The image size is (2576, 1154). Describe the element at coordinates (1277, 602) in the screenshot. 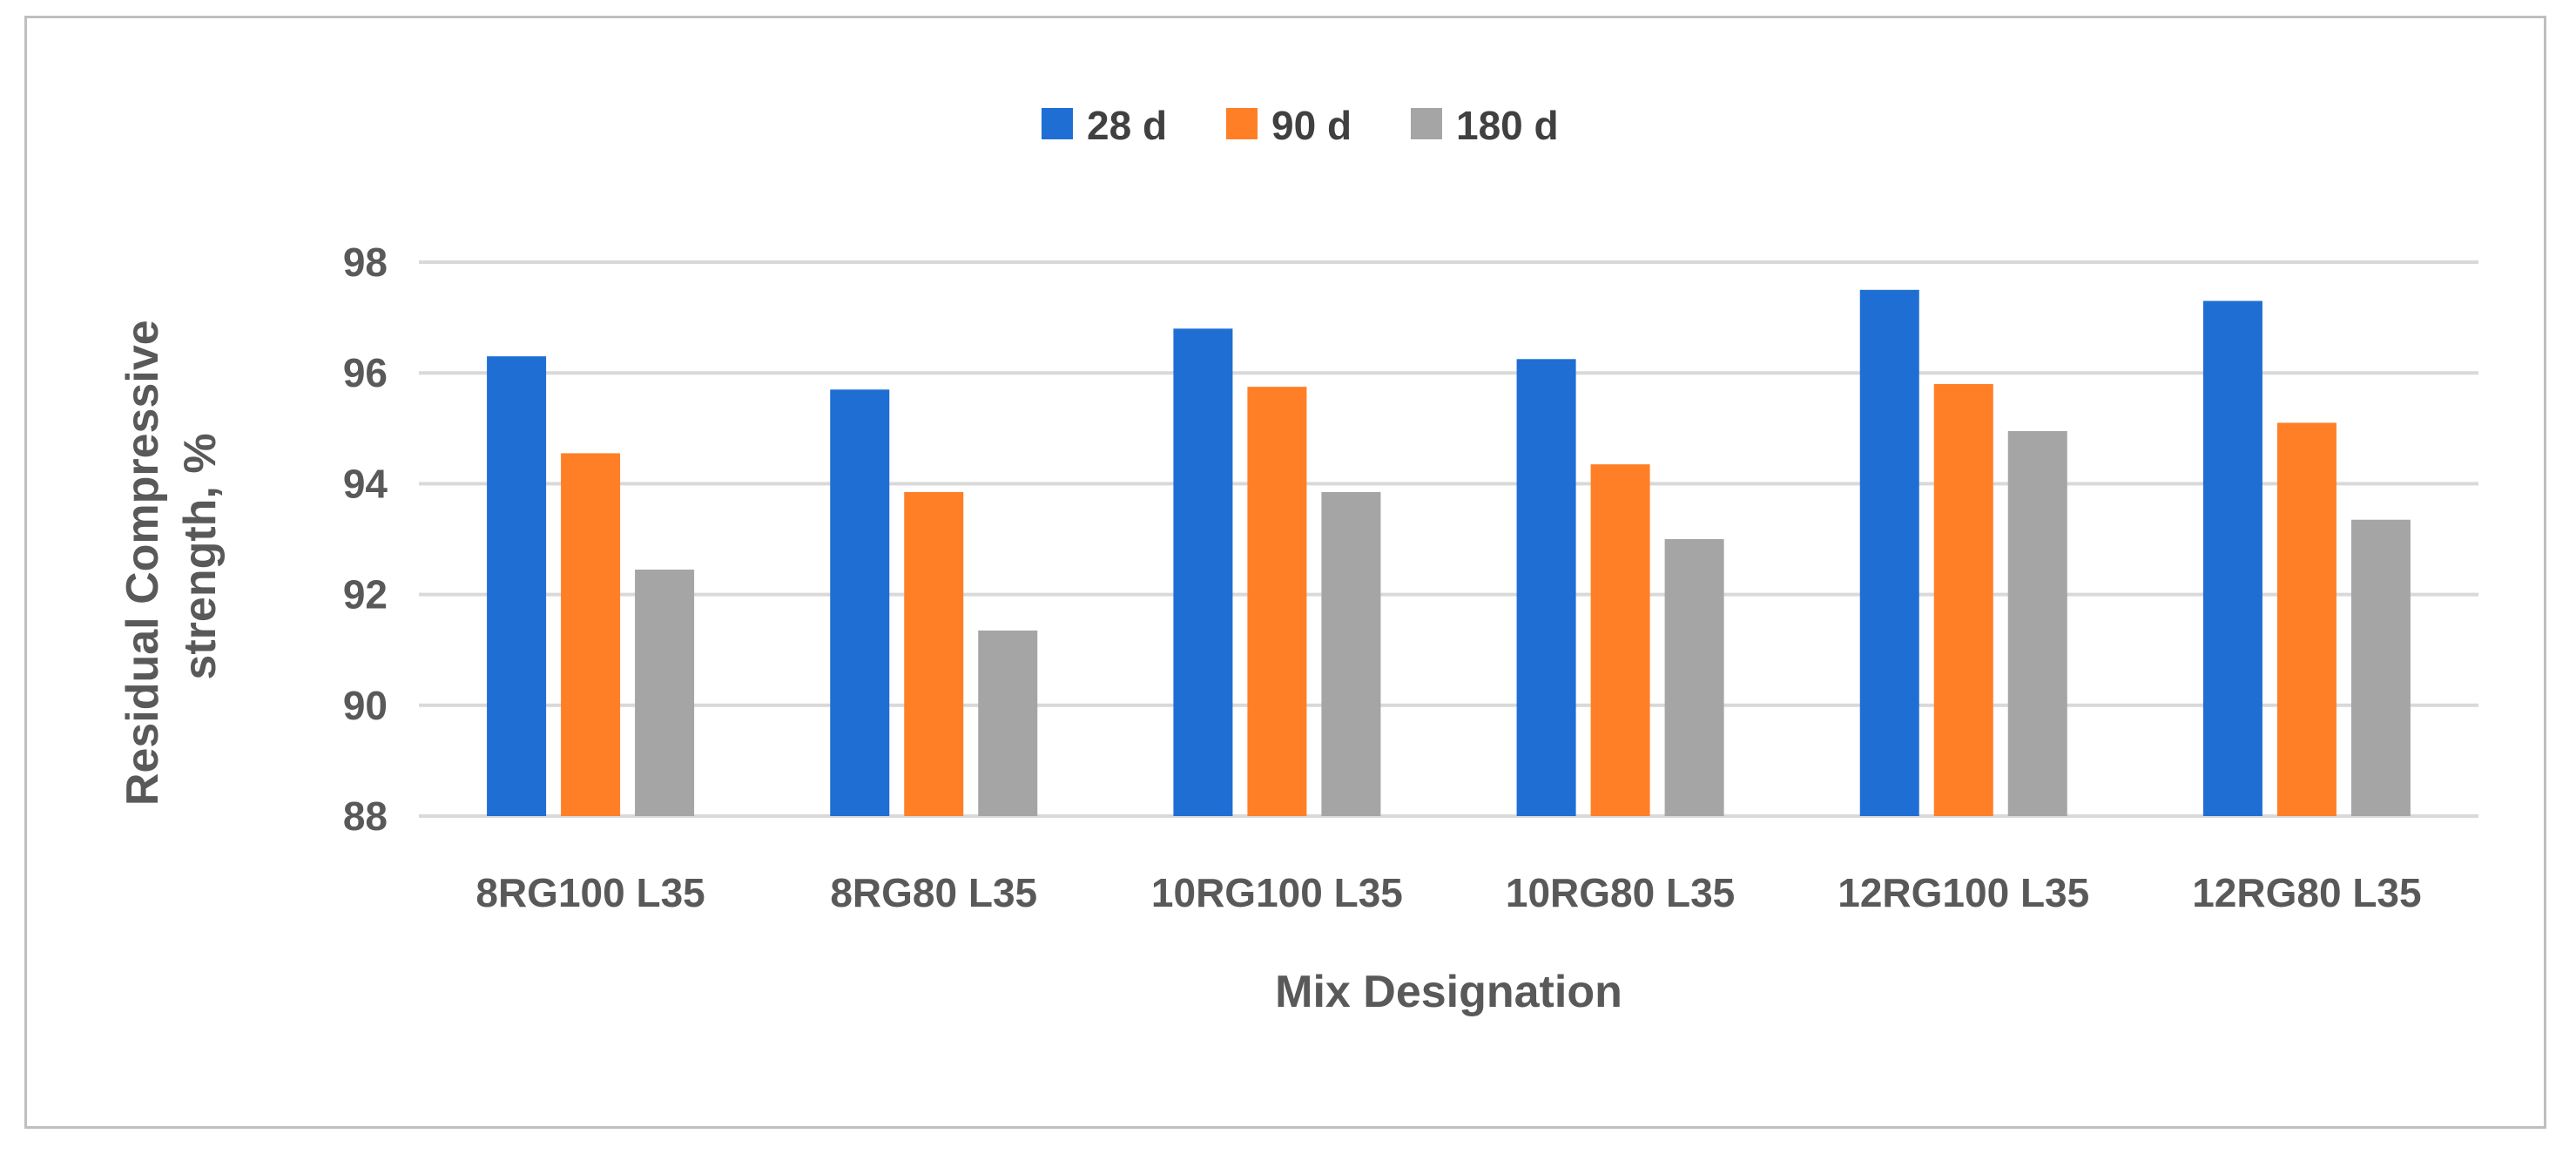

I see `bar-90d-10RG100-L35` at that location.